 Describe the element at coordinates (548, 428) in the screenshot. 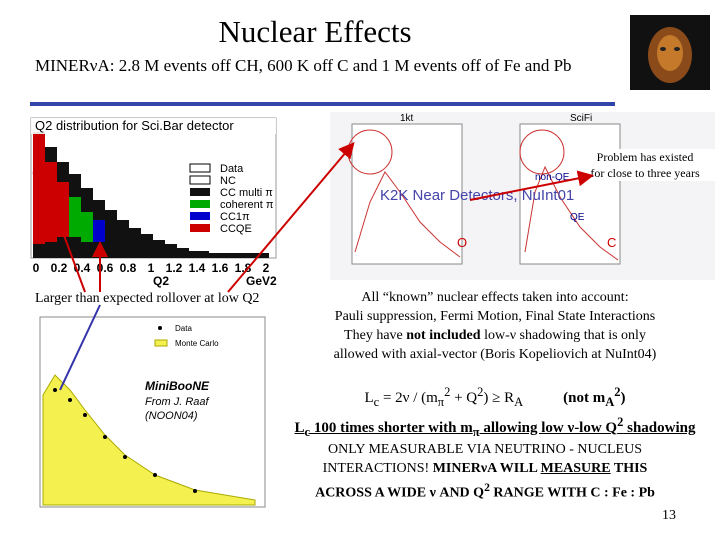

I see `text: allowing low ν-low Q` at that location.